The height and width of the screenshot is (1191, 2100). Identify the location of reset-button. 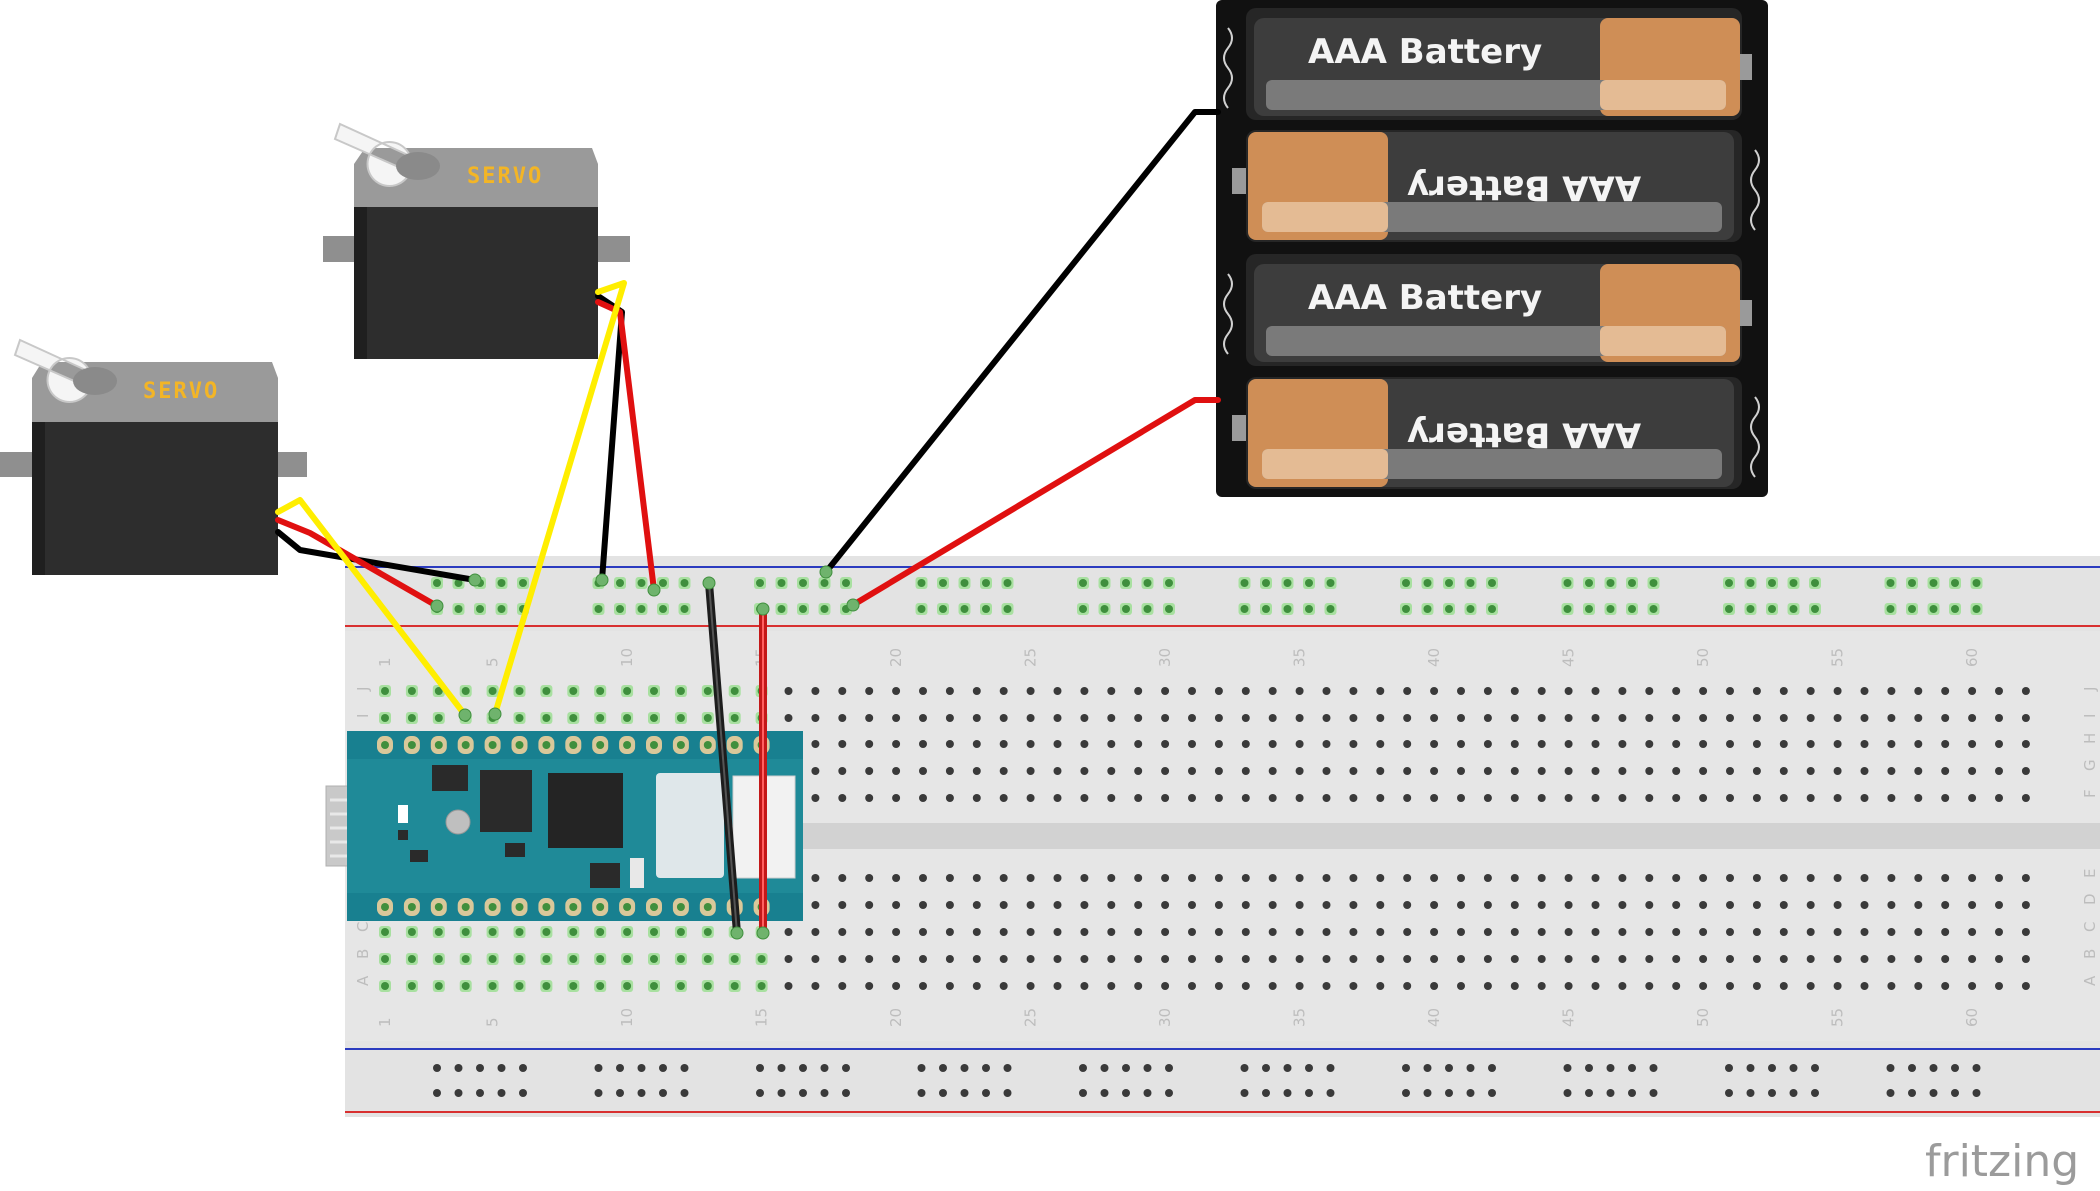
(458, 822).